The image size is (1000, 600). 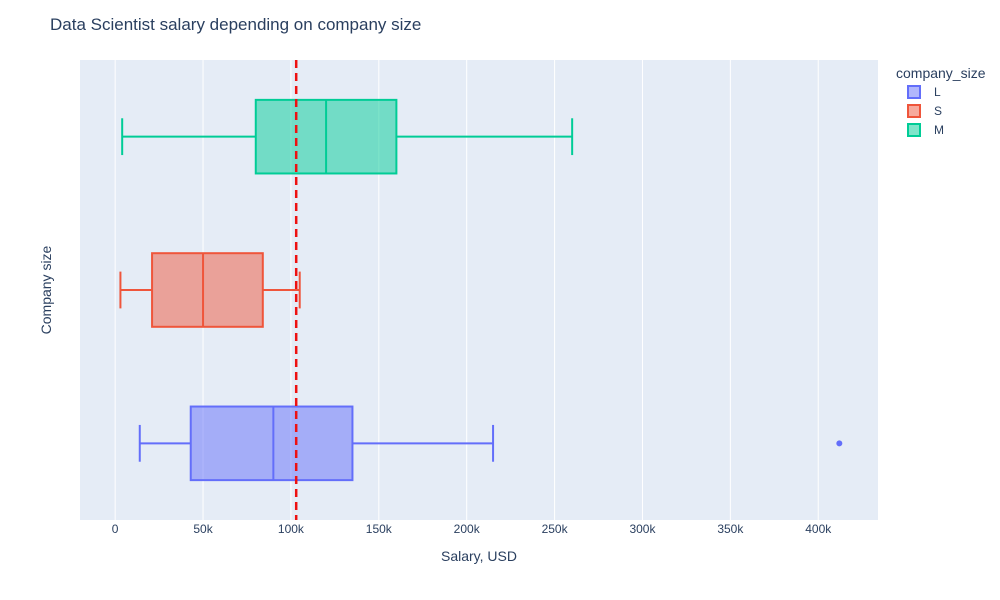 I want to click on legend-label-L: L, so click(x=937, y=92).